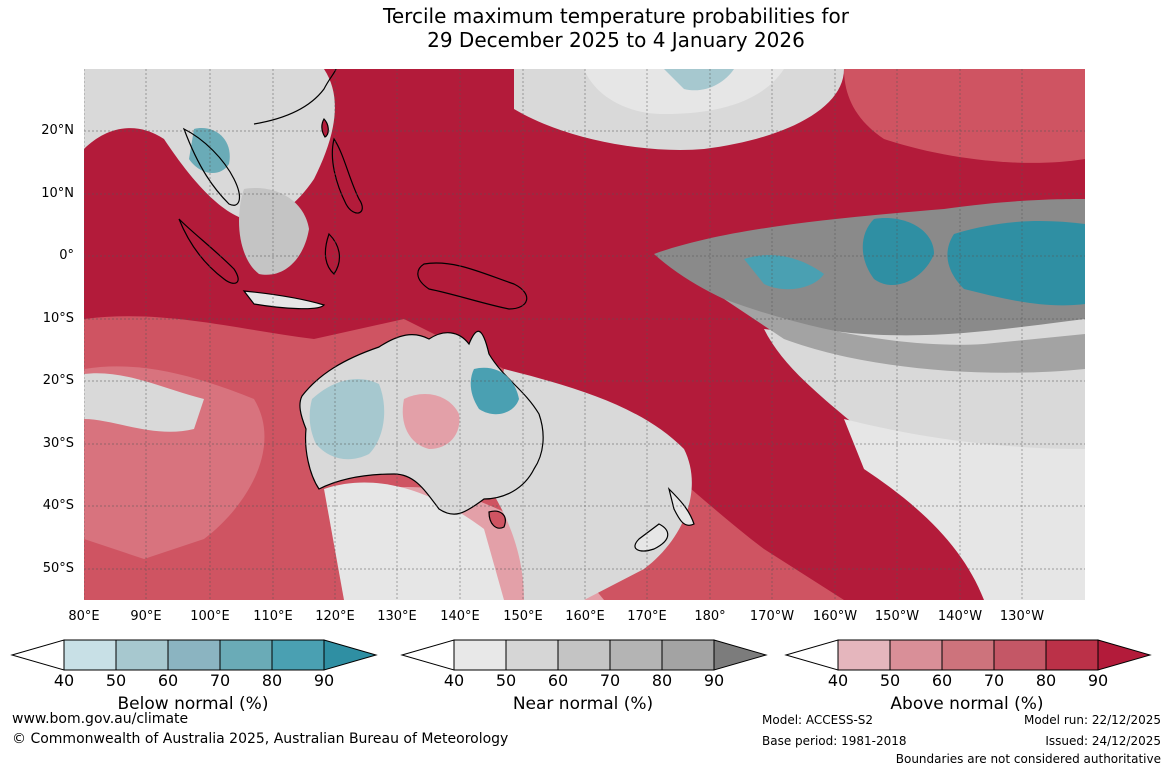 Image resolution: width=1173 pixels, height=770 pixels. I want to click on latitude-label: 0°, so click(66, 255).